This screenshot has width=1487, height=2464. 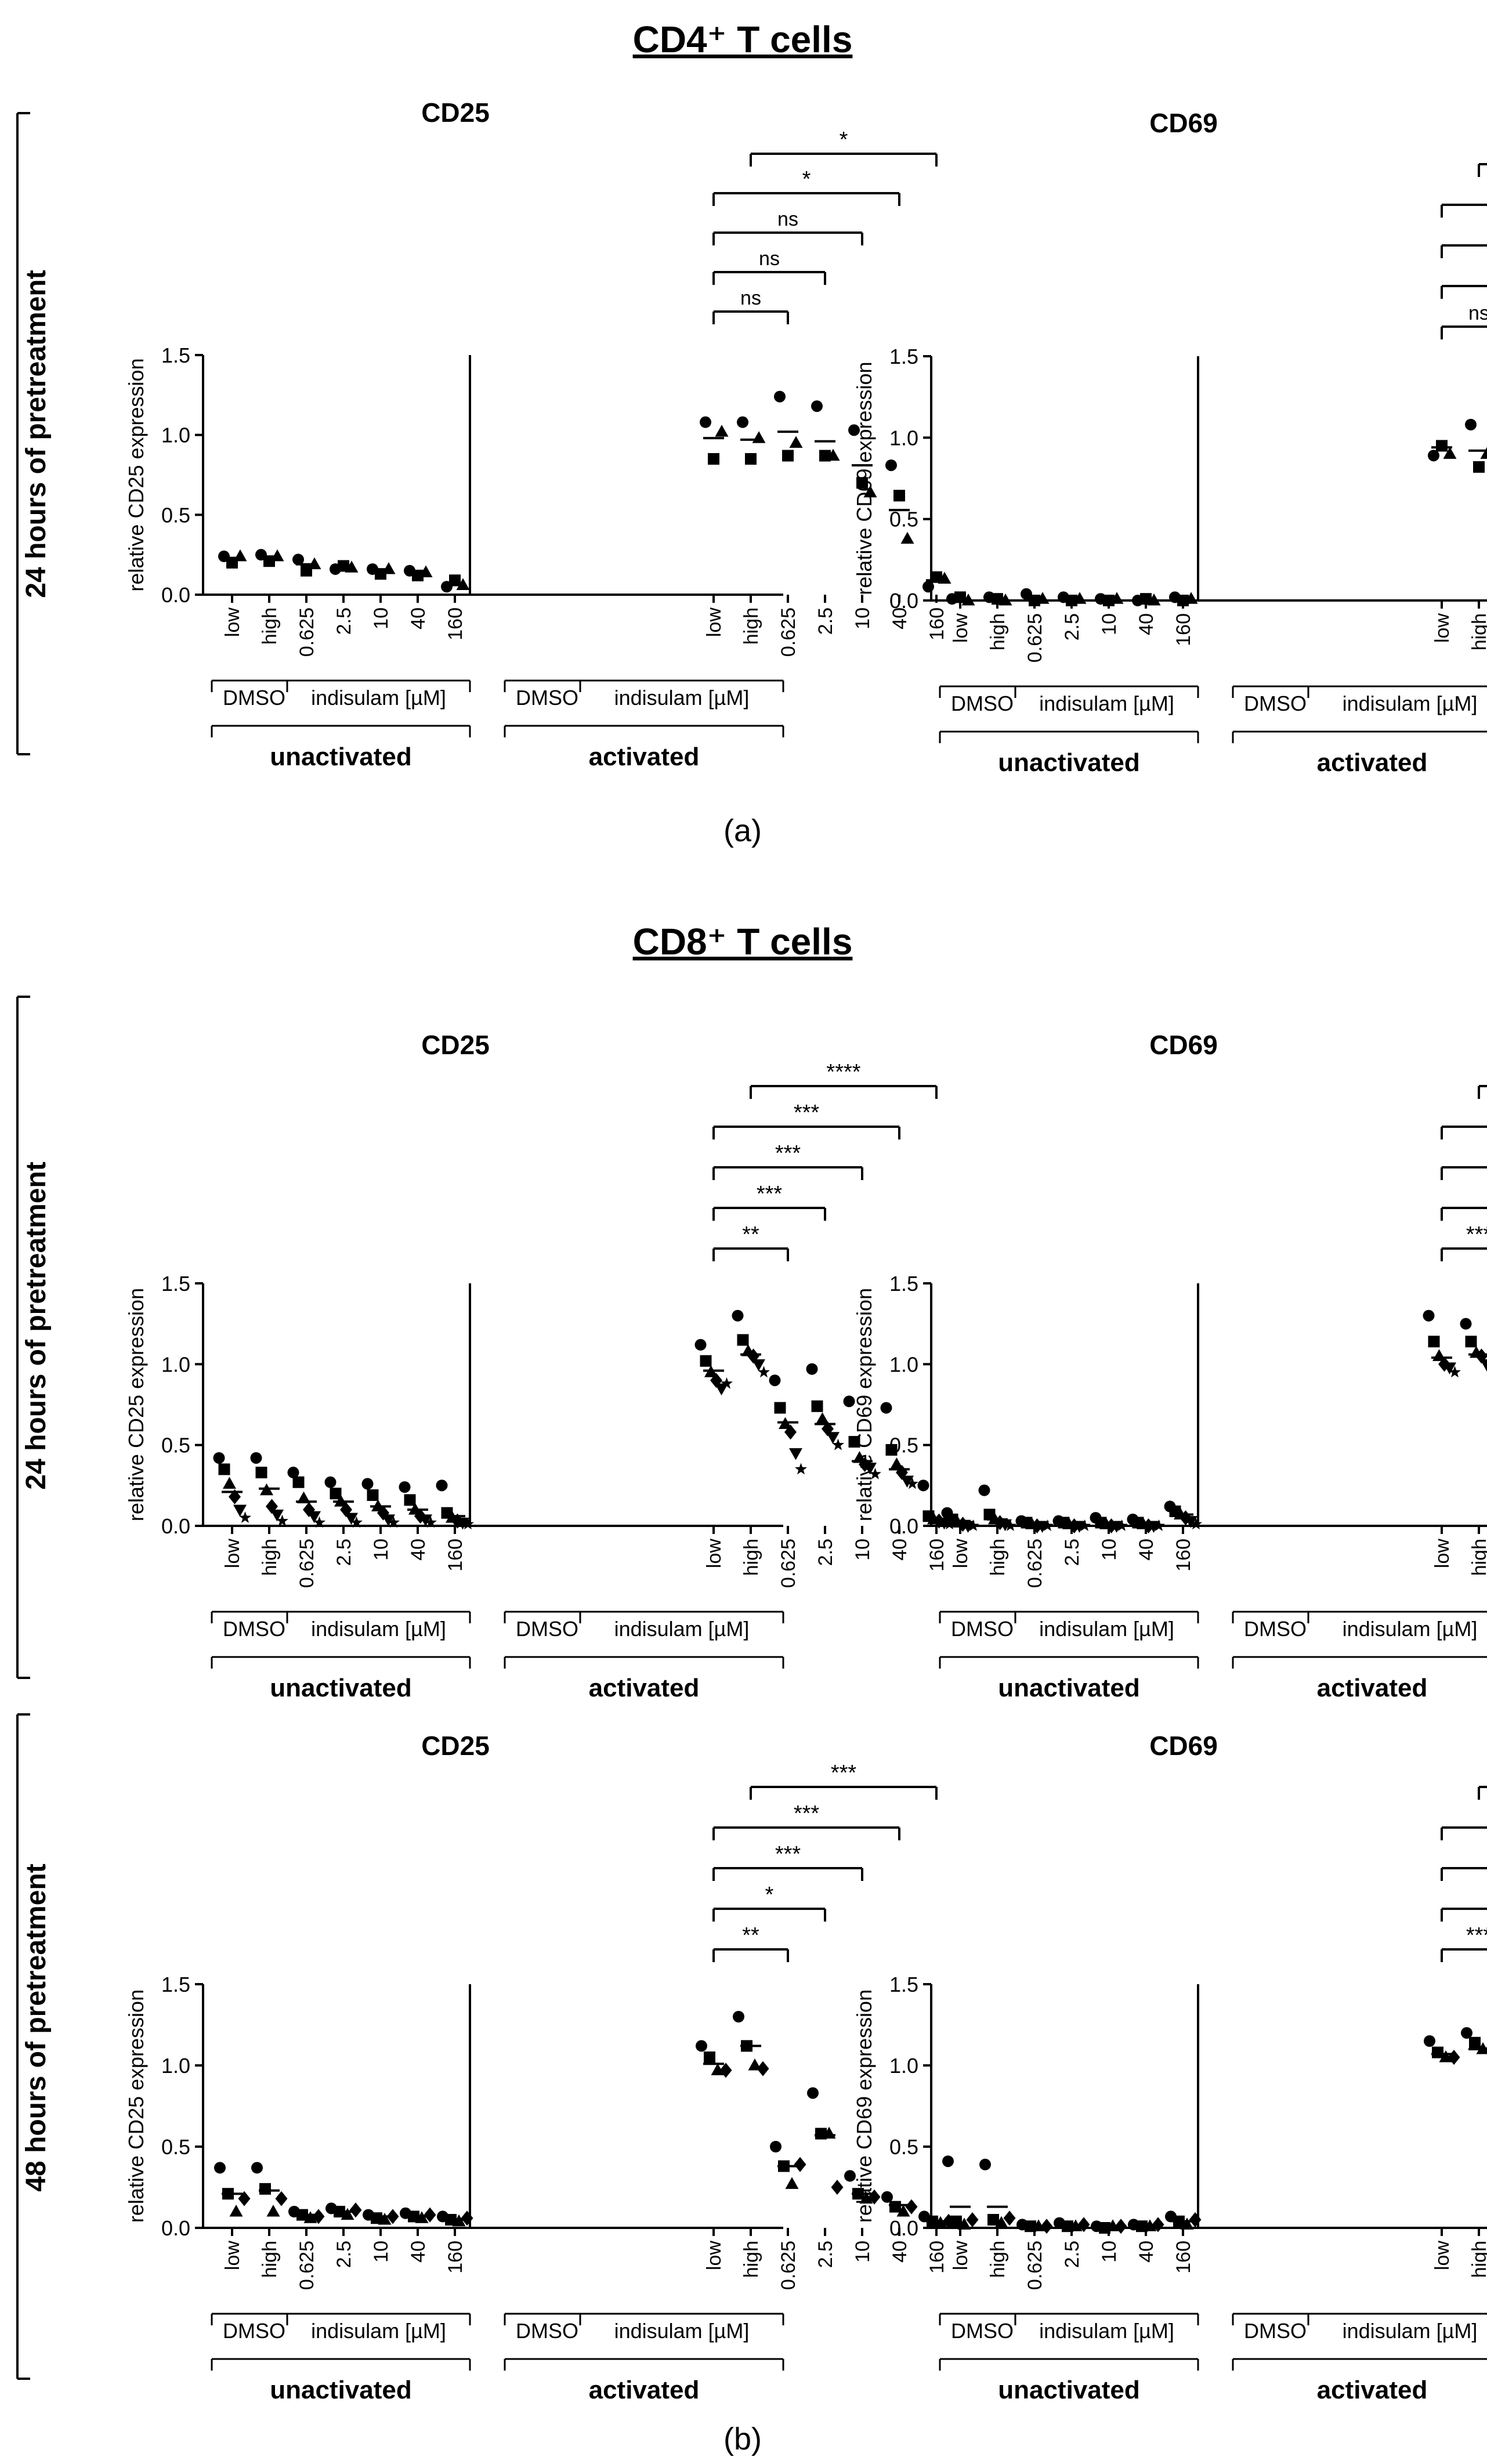 I want to click on significance-label: **, so click(x=750, y=1234).